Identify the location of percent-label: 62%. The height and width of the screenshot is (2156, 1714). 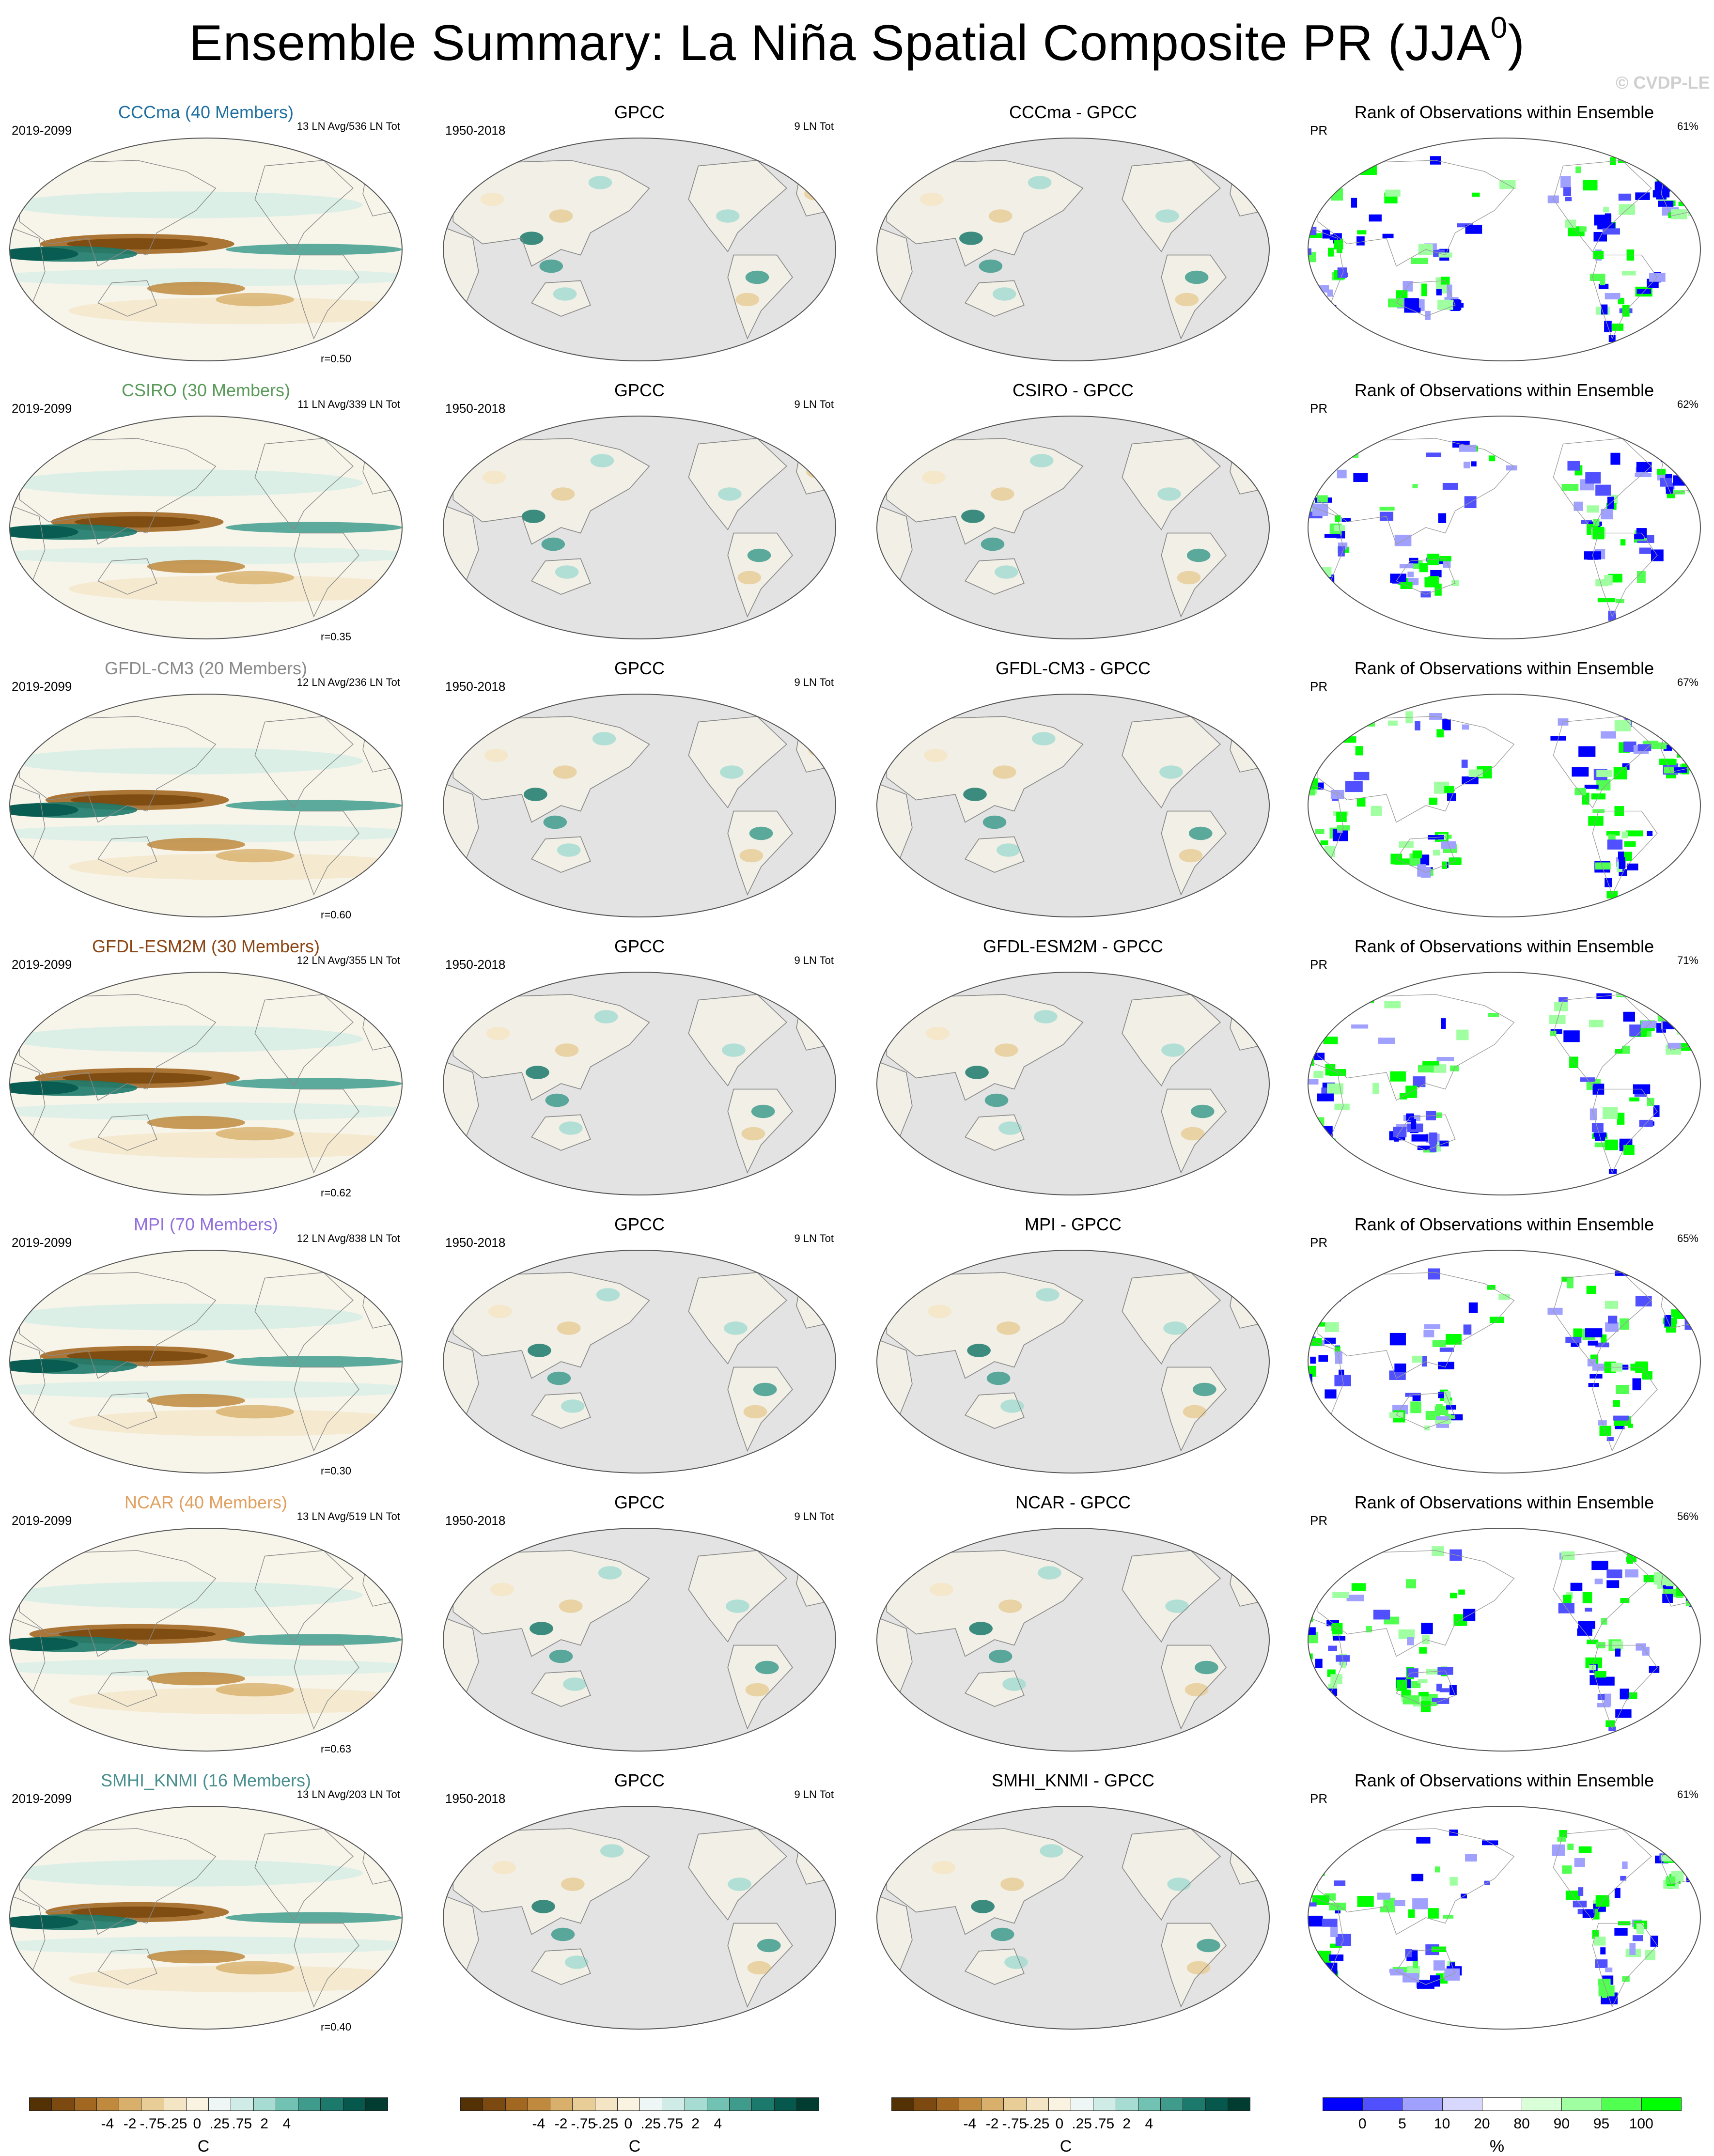
(1688, 404).